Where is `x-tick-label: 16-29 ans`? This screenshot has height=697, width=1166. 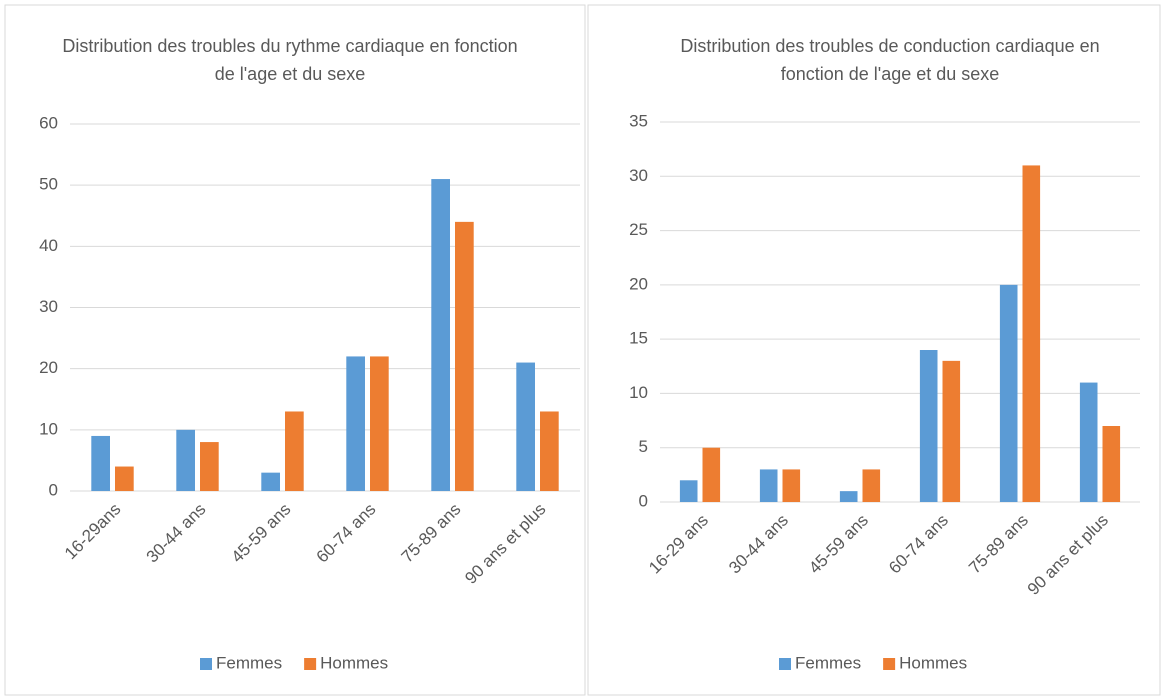
x-tick-label: 16-29 ans is located at coordinates (678, 544).